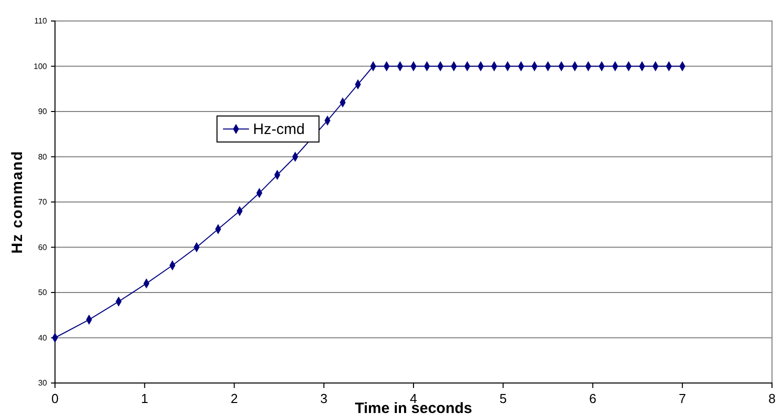 This screenshot has width=779, height=416. I want to click on y-tick-label: 70, so click(43, 202).